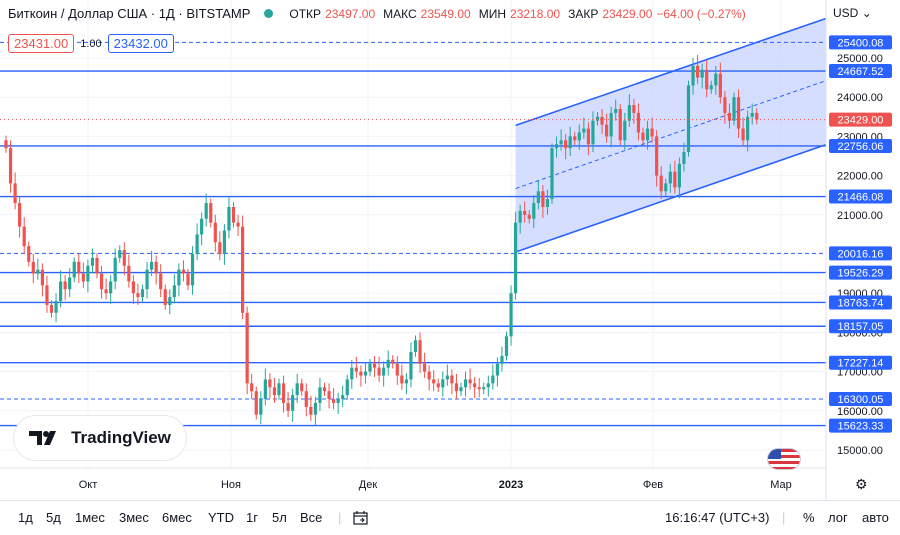 The width and height of the screenshot is (900, 535). I want to click on timeframe-1d: 1д, so click(25, 517).